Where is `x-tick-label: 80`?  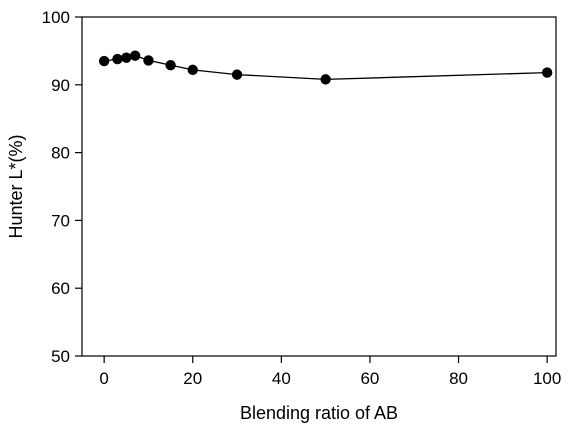
x-tick-label: 80 is located at coordinates (458, 378).